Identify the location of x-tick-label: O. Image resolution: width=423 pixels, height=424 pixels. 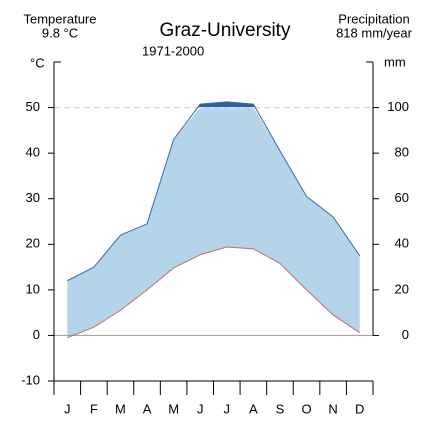
(306, 408).